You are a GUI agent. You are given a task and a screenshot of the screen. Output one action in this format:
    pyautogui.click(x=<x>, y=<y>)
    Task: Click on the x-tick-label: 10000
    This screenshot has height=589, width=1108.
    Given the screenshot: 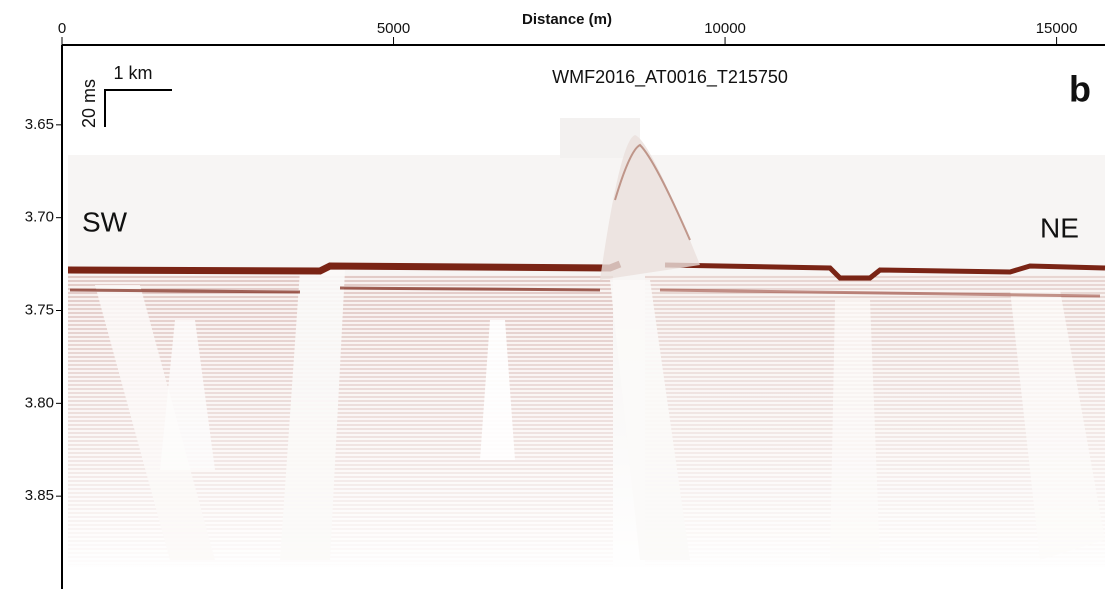 What is the action you would take?
    pyautogui.click(x=725, y=28)
    